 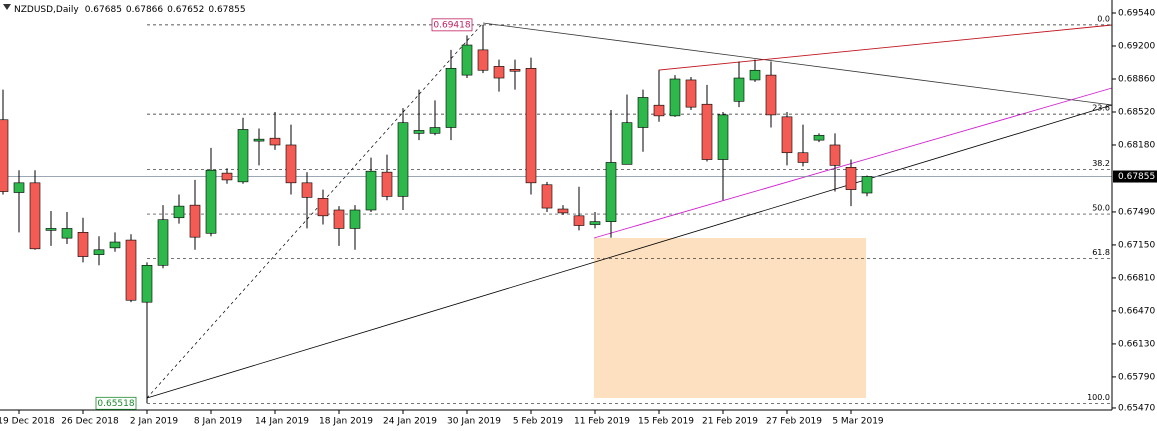 What do you see at coordinates (103, 10) in the screenshot?
I see `header-open: 0.67685` at bounding box center [103, 10].